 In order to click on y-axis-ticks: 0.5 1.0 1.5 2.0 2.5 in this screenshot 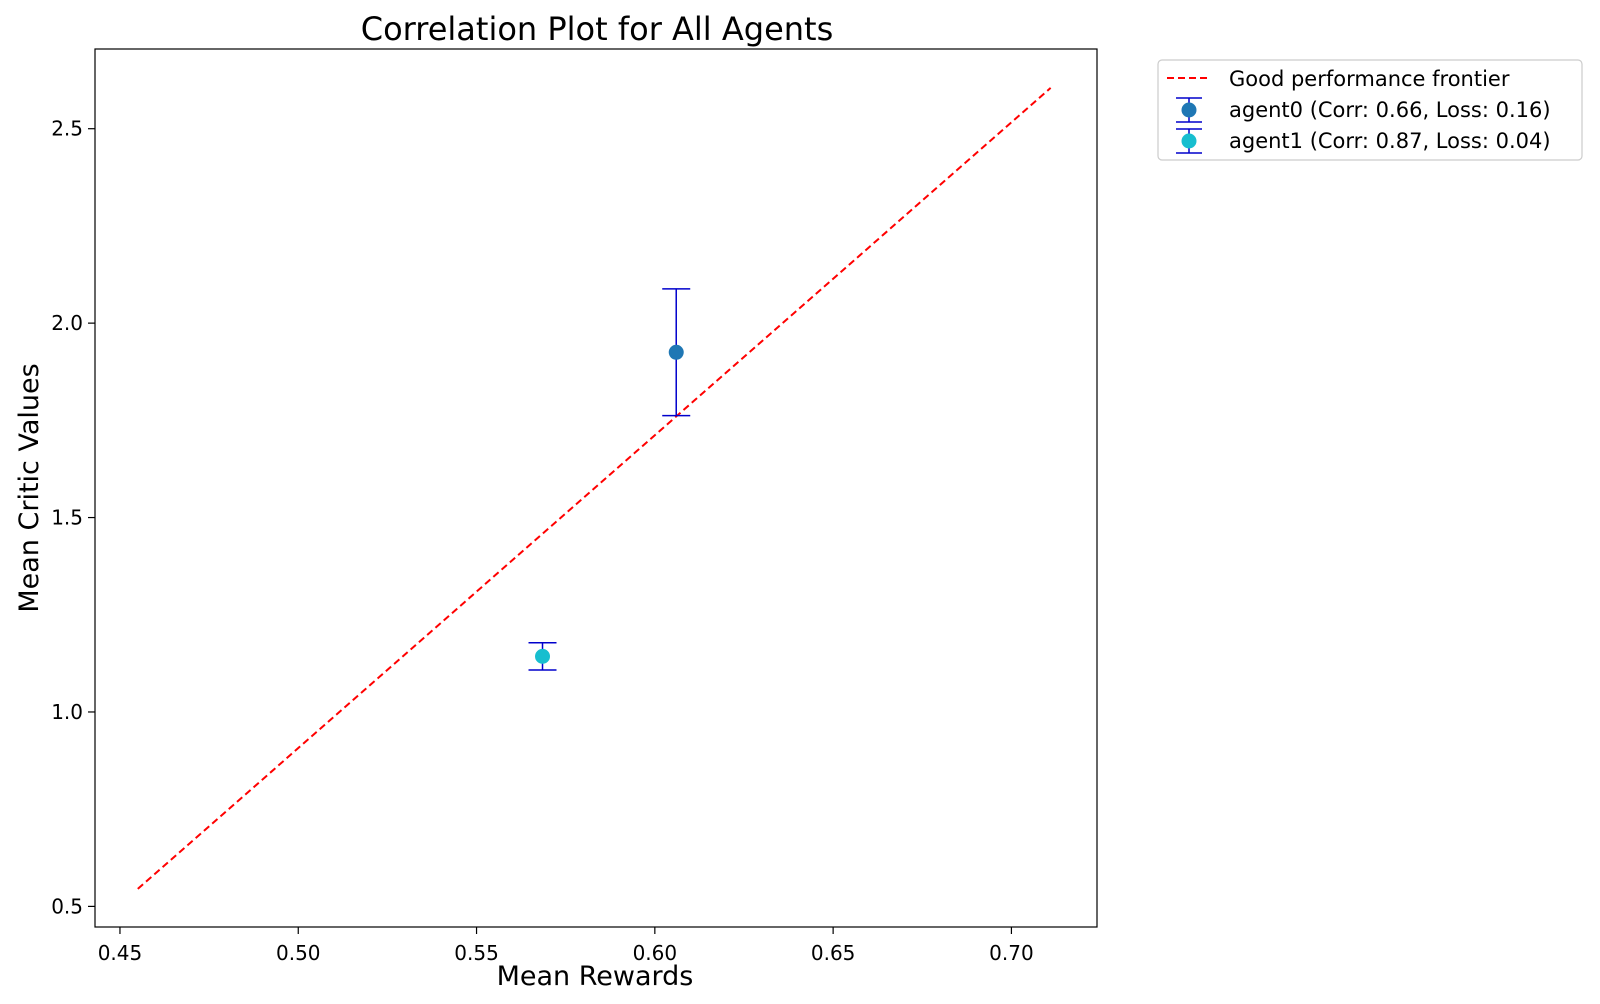, I will do `click(73, 517)`.